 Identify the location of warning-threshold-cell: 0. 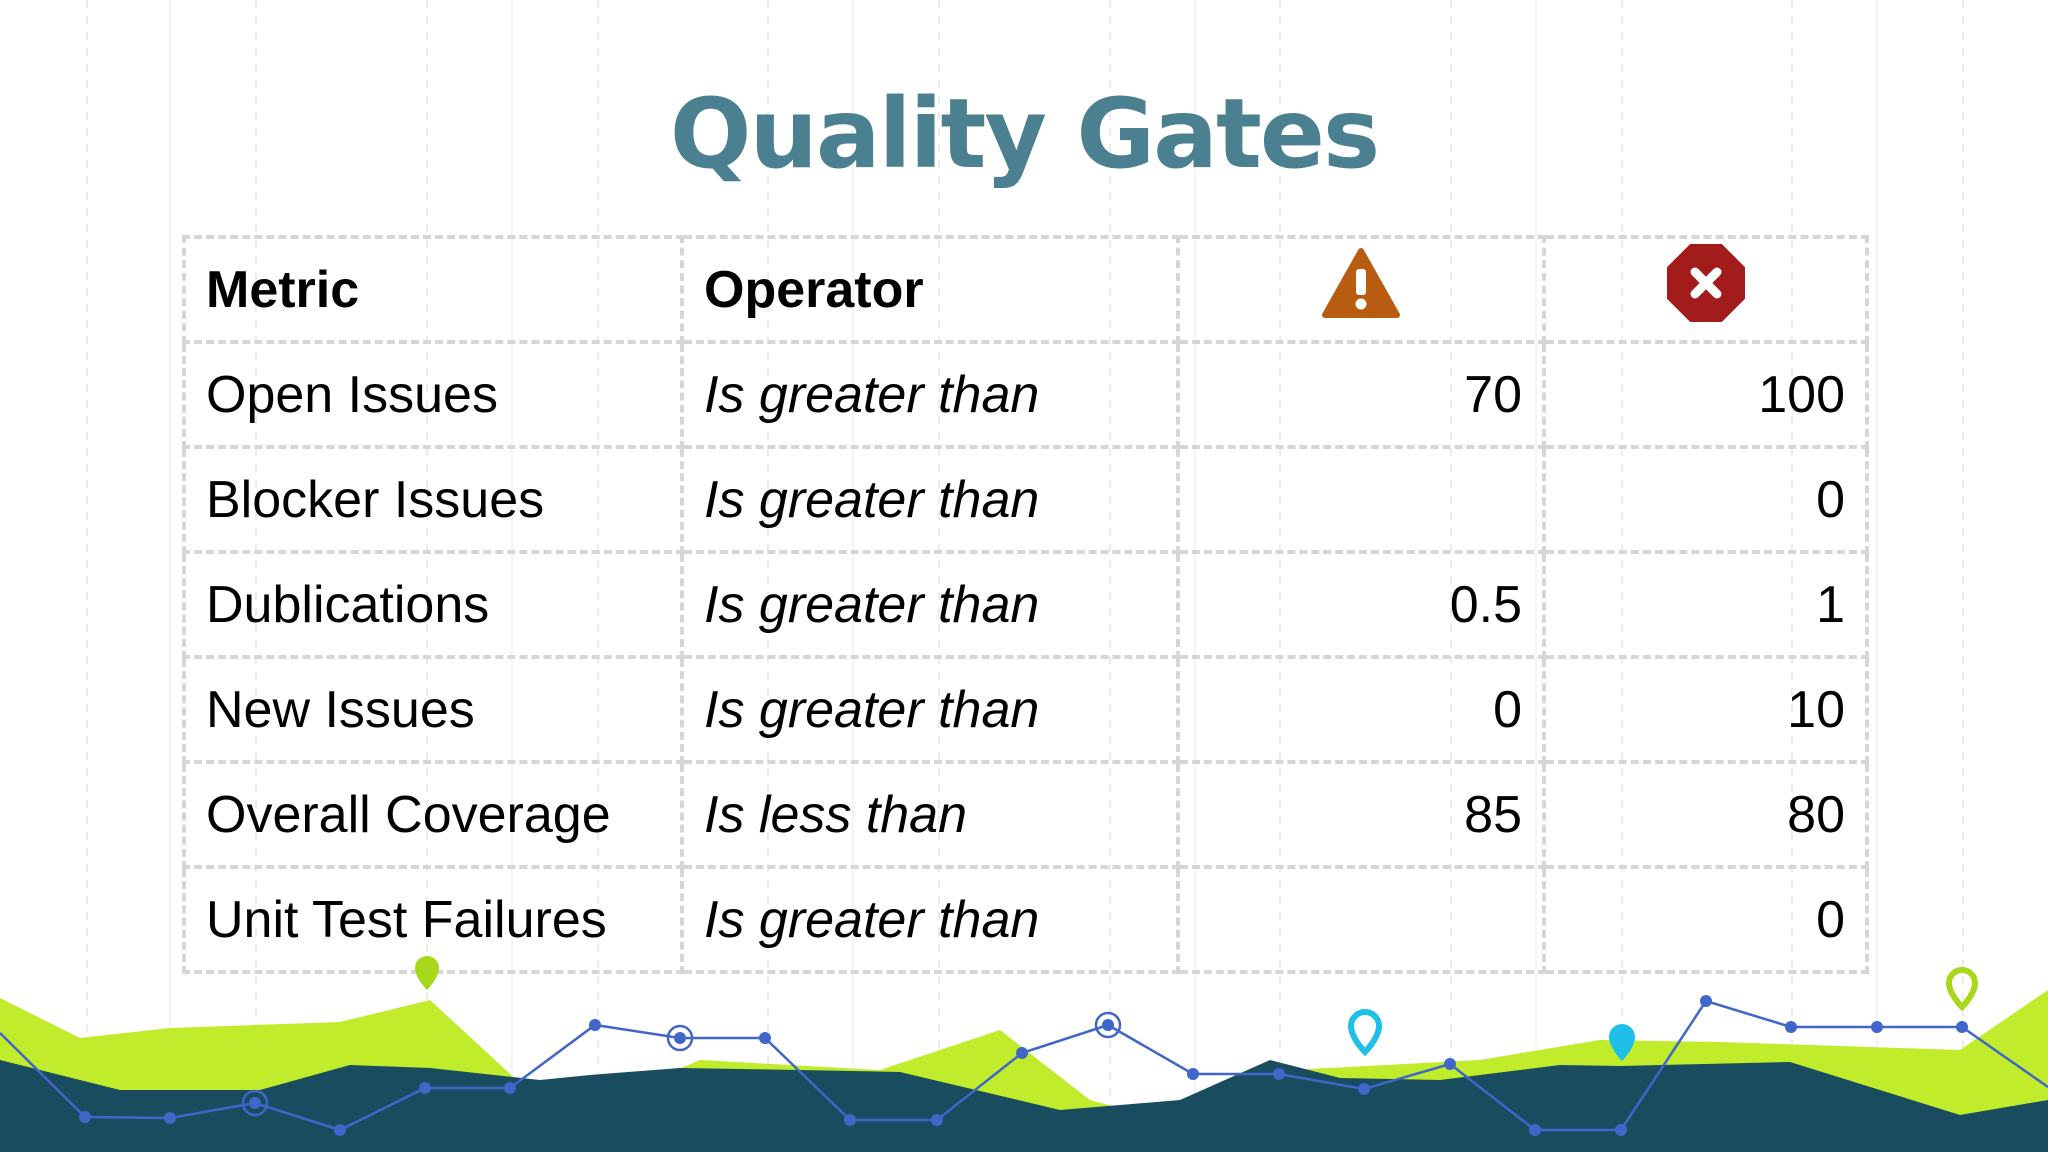
(1361, 709).